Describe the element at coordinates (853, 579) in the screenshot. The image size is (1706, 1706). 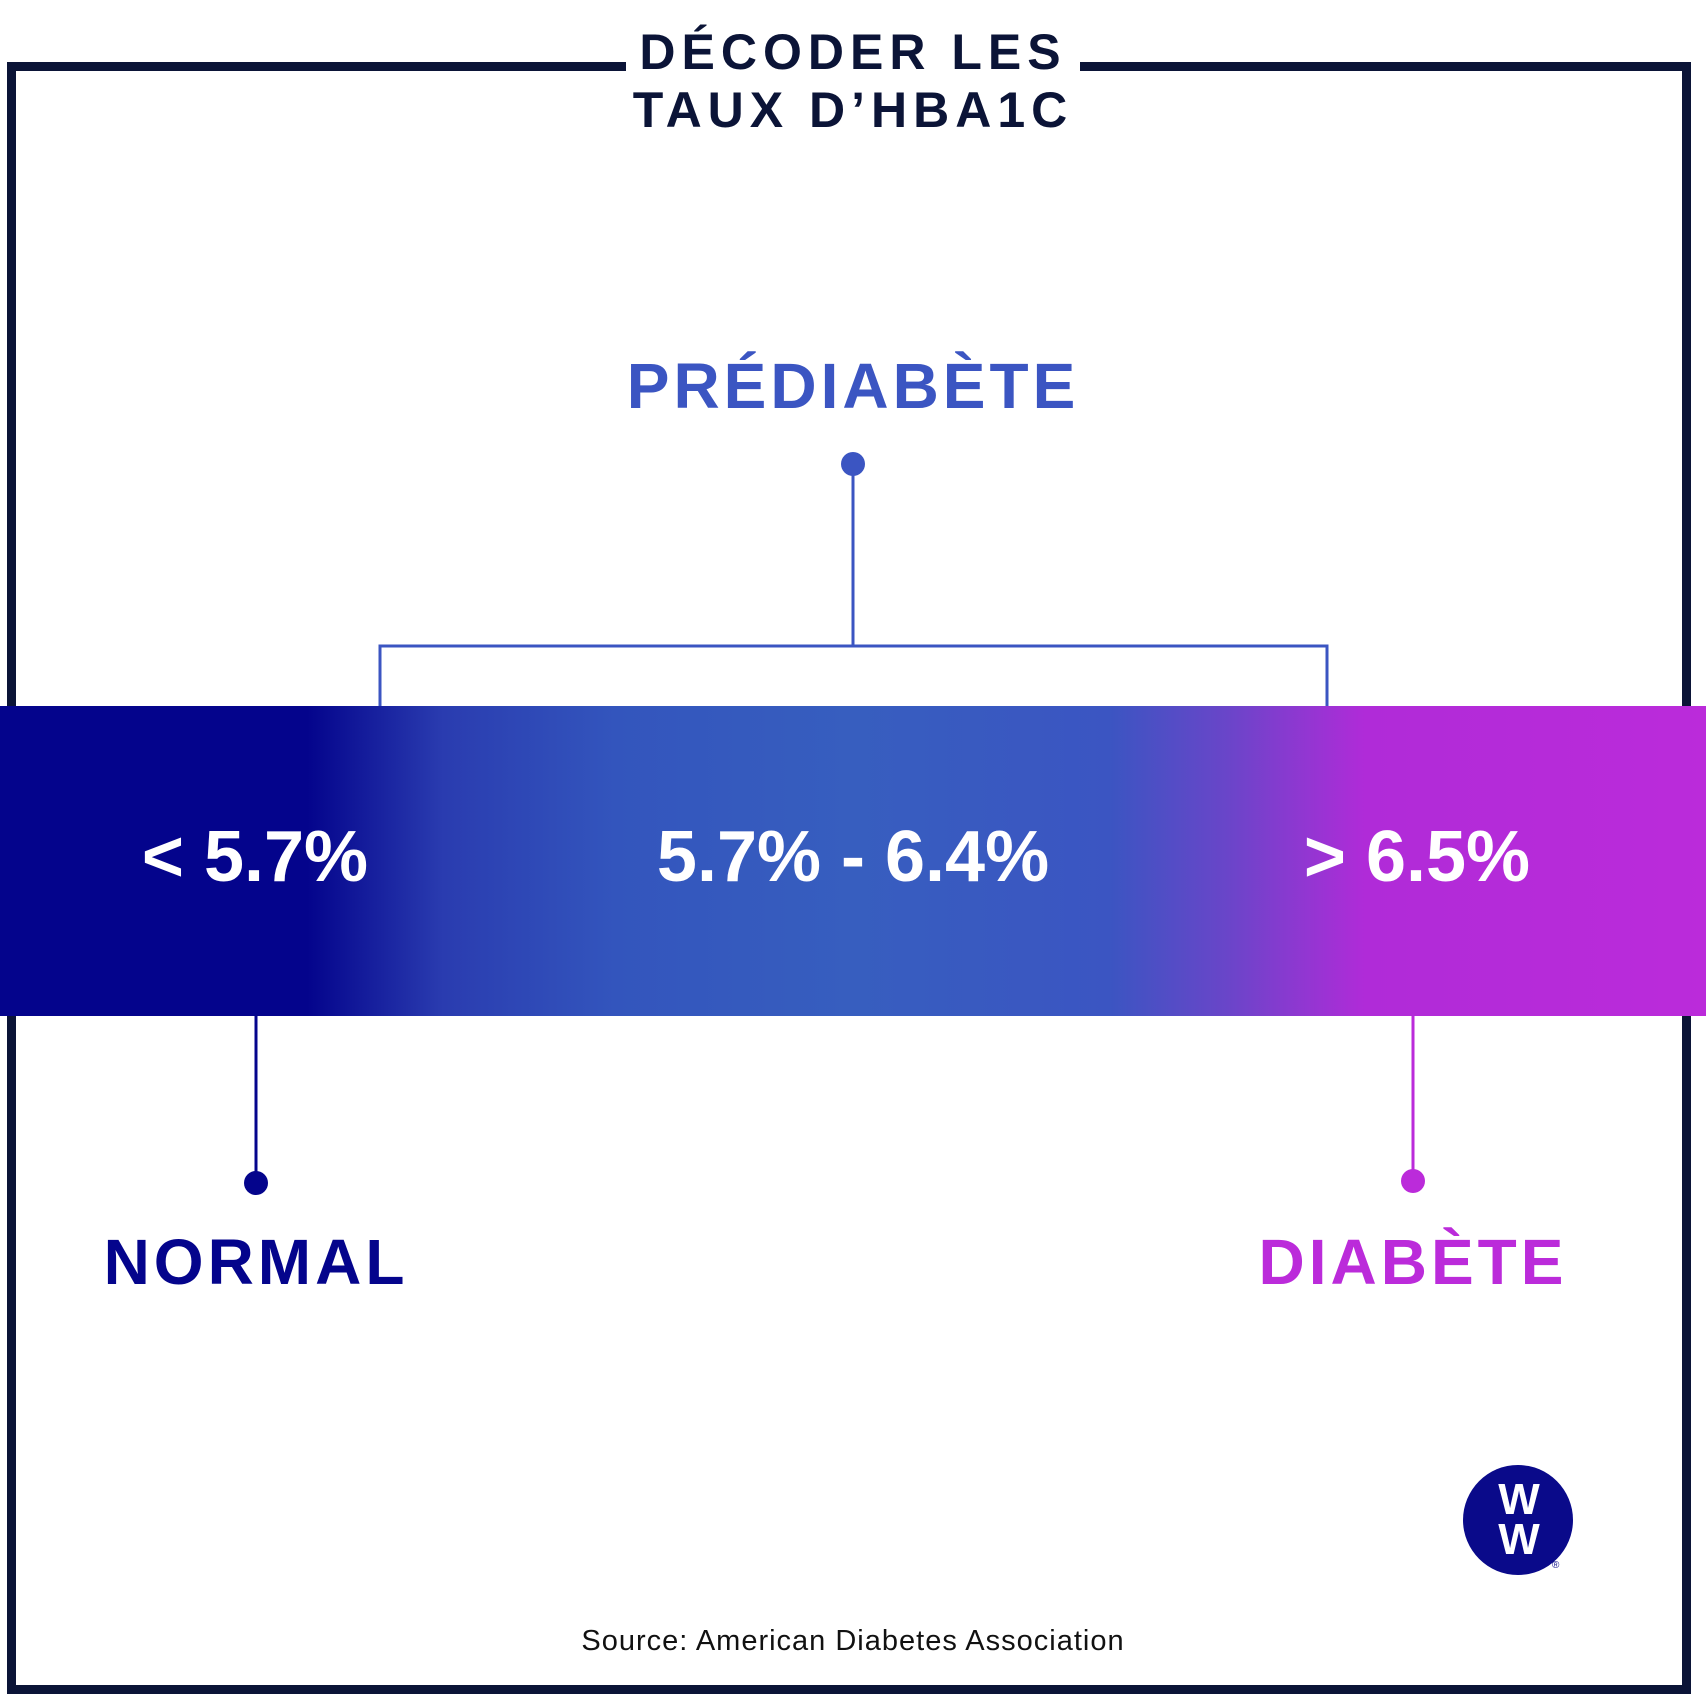
I see `prediabetes-connector` at that location.